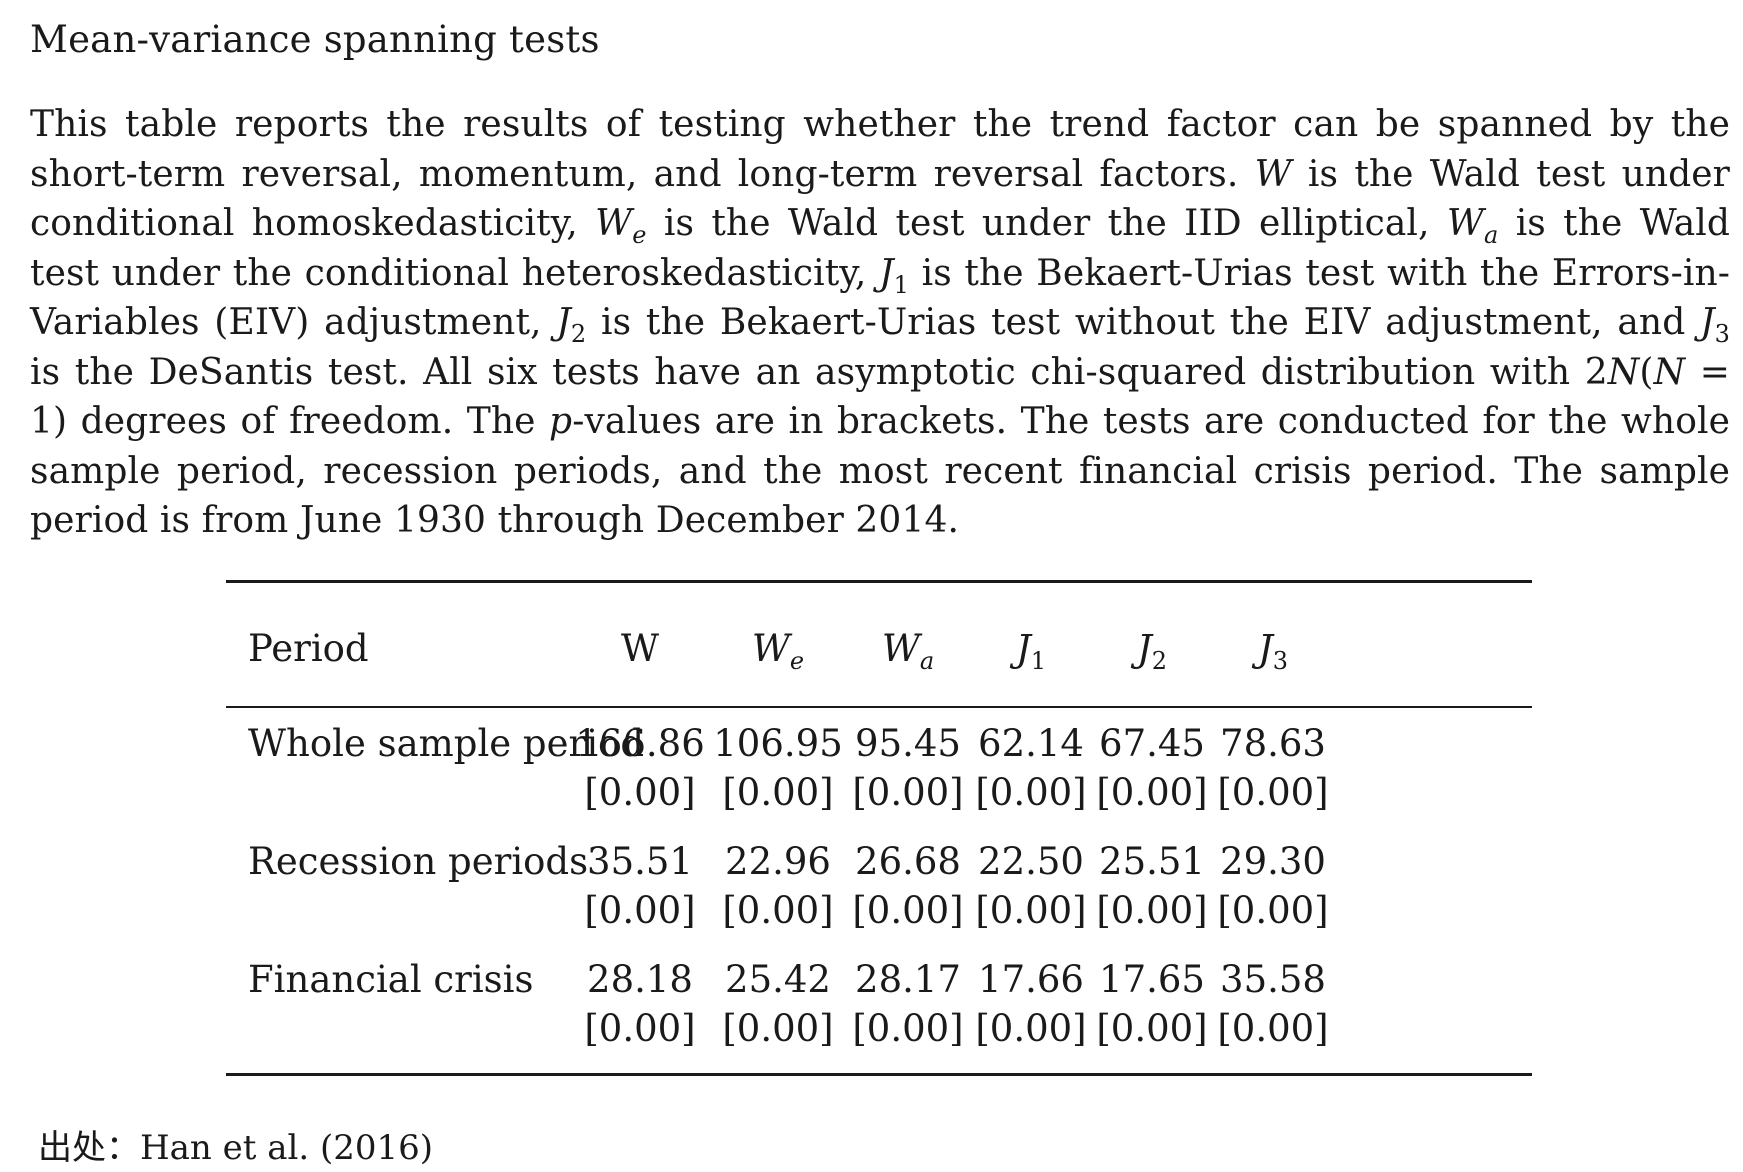 The width and height of the screenshot is (1743, 1172). Describe the element at coordinates (1152, 886) in the screenshot. I see `table-cell: 25.51 [0.00]` at that location.